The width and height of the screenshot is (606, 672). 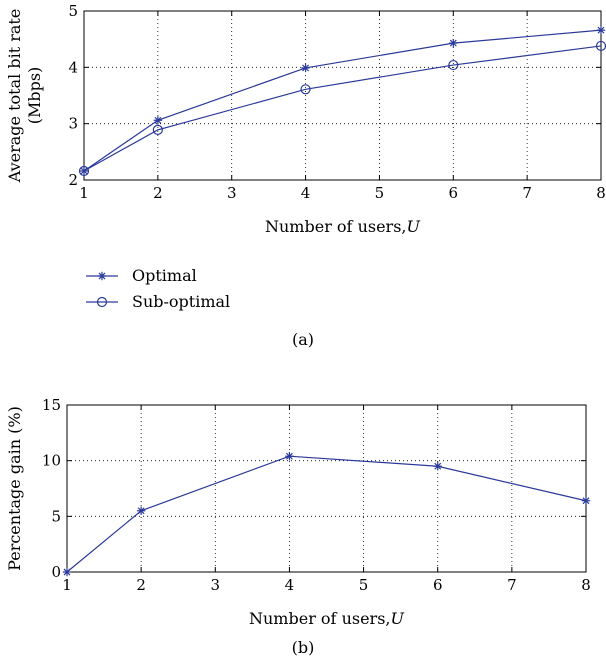 What do you see at coordinates (56, 572) in the screenshot?
I see `y-tick-label: 0` at bounding box center [56, 572].